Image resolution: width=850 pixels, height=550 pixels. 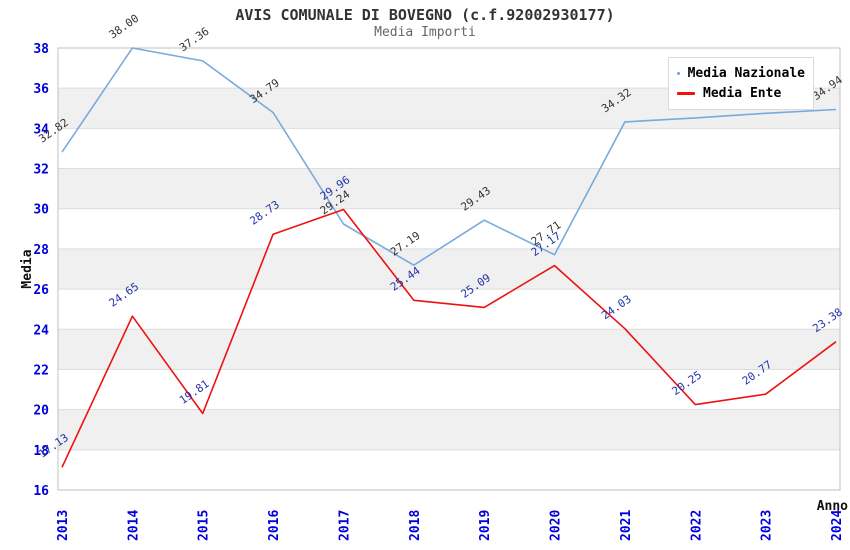 I want to click on legend-line-sample-nazionale-icon, so click(x=678, y=73).